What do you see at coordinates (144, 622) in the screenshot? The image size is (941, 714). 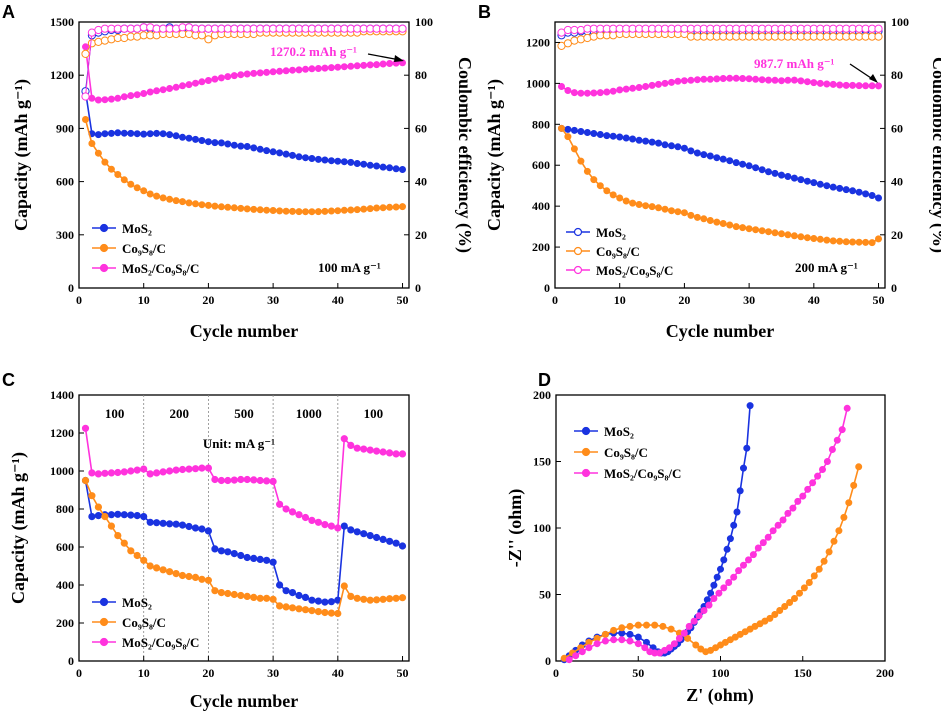 I see `panel-c-legend-label: Co₉S₈/C` at bounding box center [144, 622].